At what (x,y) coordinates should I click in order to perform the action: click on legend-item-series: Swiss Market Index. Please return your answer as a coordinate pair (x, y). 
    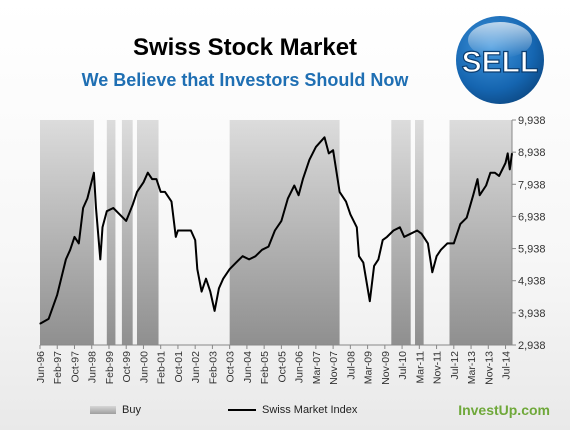
    Looking at the image, I should click on (292, 410).